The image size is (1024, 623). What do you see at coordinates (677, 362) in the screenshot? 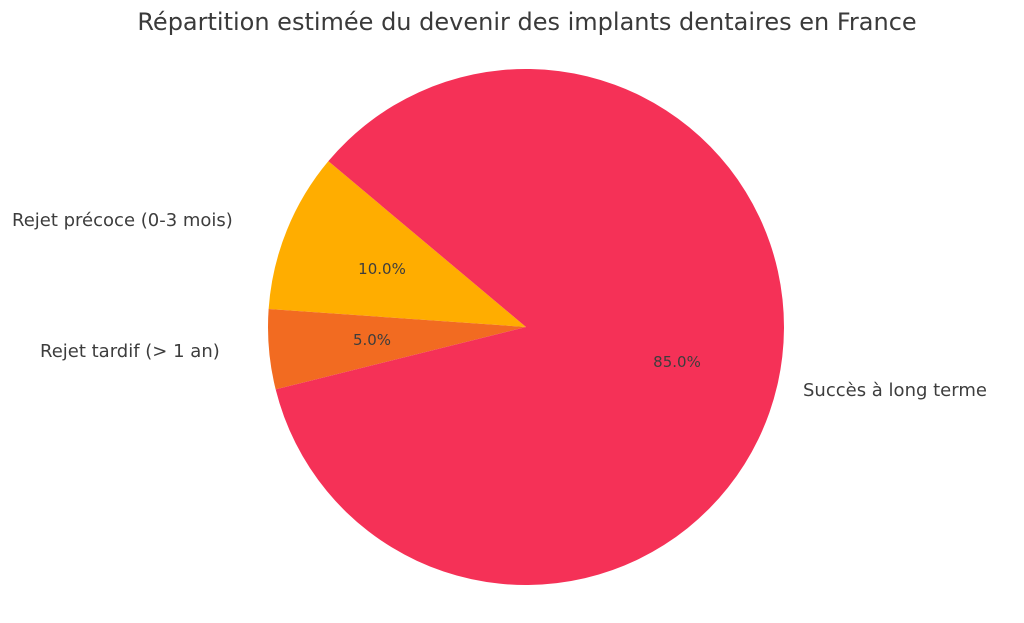
I see `pct-succes: 85.0%` at bounding box center [677, 362].